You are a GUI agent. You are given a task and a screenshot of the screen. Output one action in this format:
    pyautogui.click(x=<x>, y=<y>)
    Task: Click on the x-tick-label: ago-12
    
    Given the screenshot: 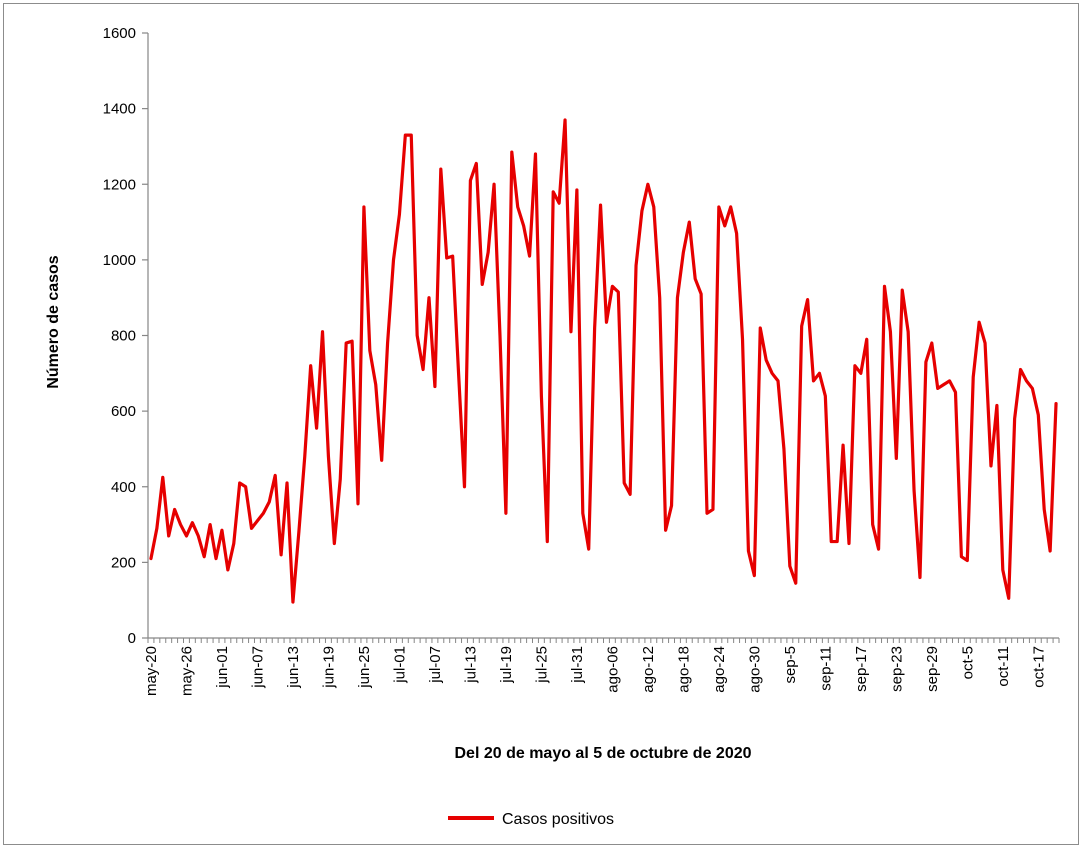 What is the action you would take?
    pyautogui.click(x=648, y=669)
    